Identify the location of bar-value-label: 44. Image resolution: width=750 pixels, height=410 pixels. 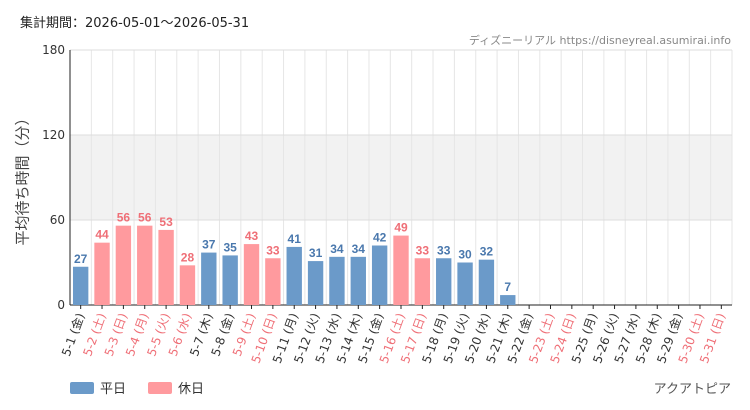
(102, 235).